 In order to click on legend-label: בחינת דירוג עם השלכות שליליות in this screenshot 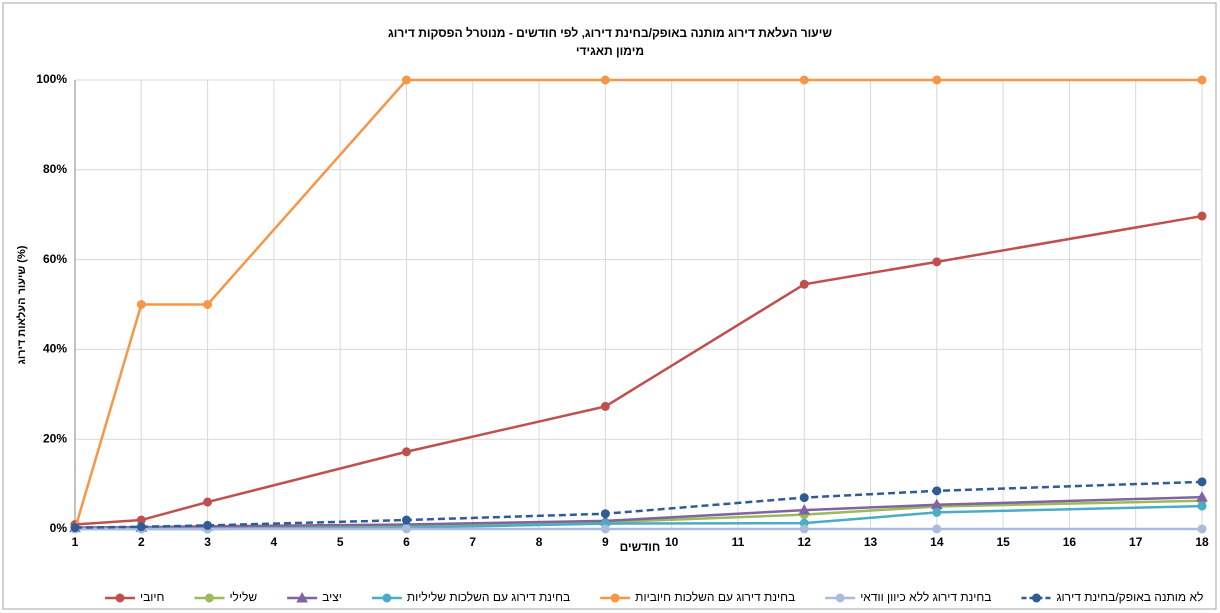, I will do `click(488, 597)`.